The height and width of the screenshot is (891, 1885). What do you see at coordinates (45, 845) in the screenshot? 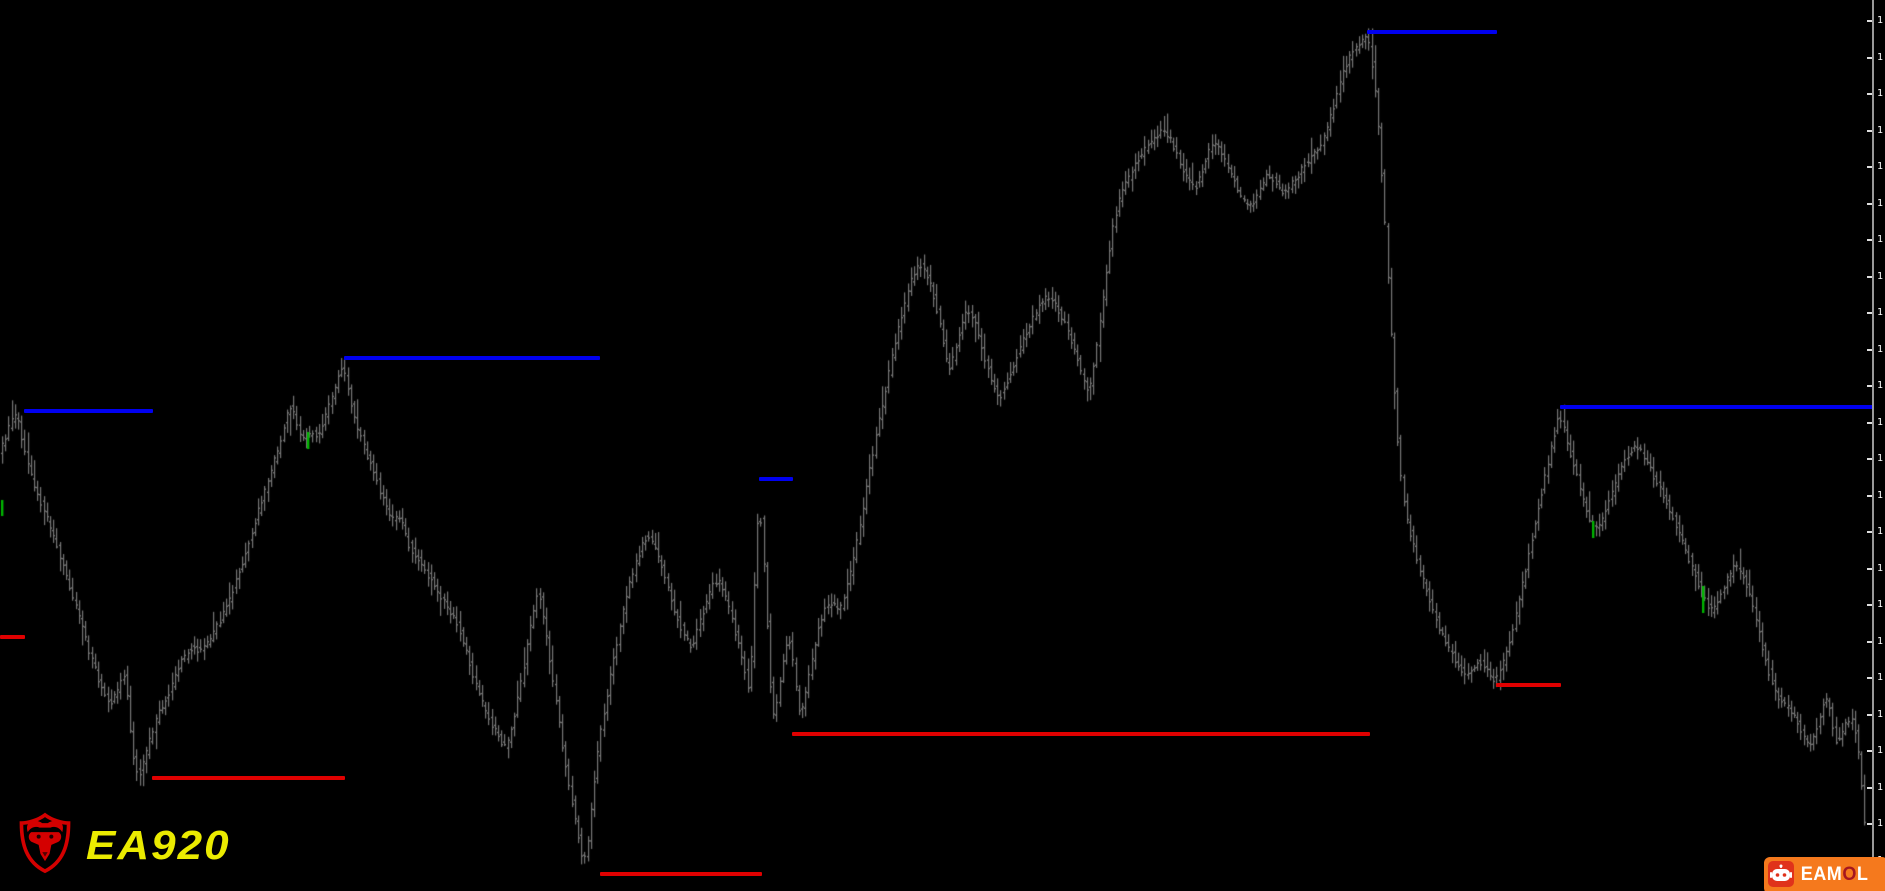
I see `bull-icon` at bounding box center [45, 845].